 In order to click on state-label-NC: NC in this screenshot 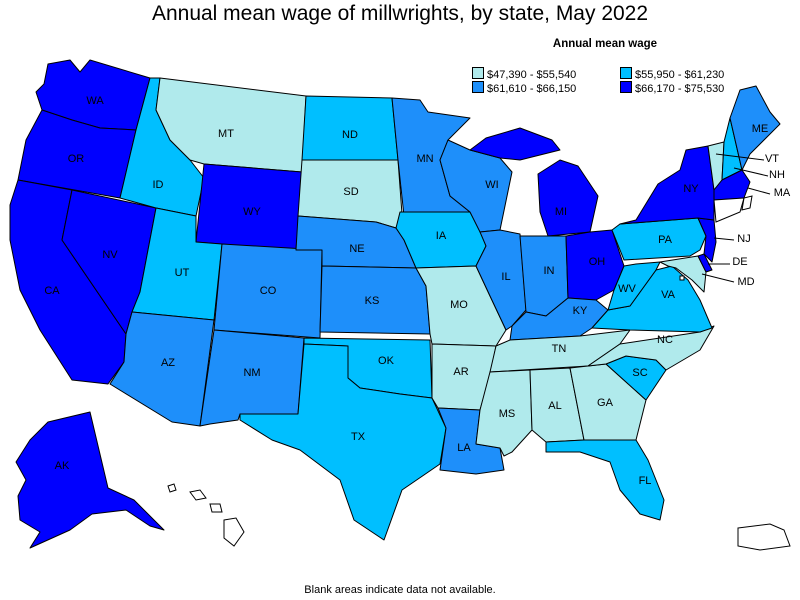, I will do `click(665, 340)`.